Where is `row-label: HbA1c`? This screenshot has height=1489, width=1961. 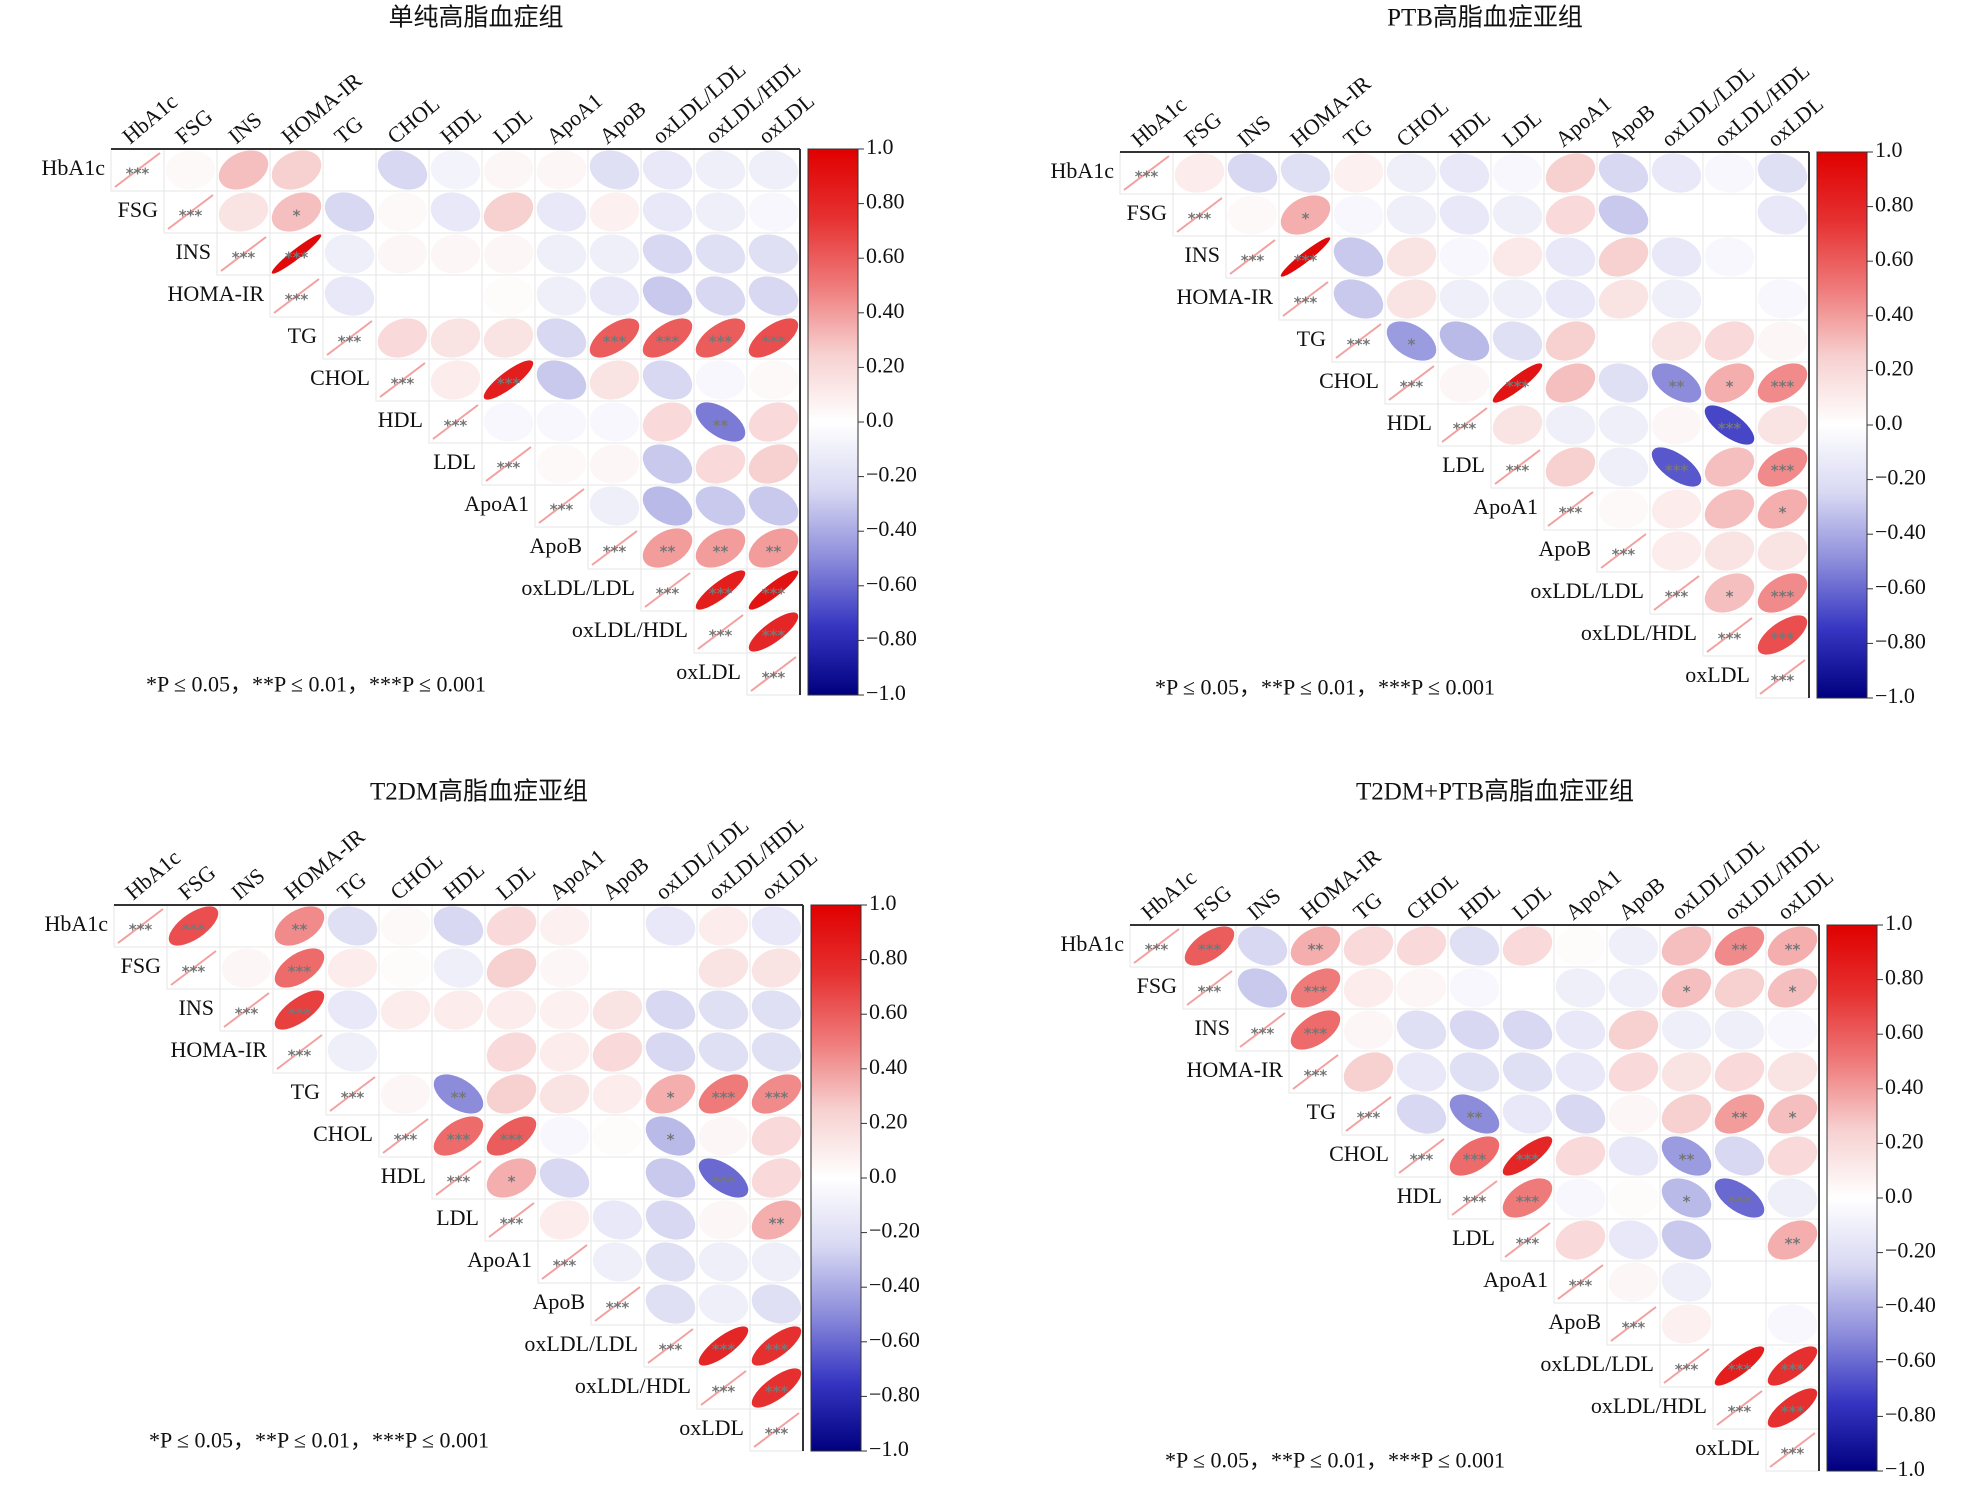 row-label: HbA1c is located at coordinates (1092, 943).